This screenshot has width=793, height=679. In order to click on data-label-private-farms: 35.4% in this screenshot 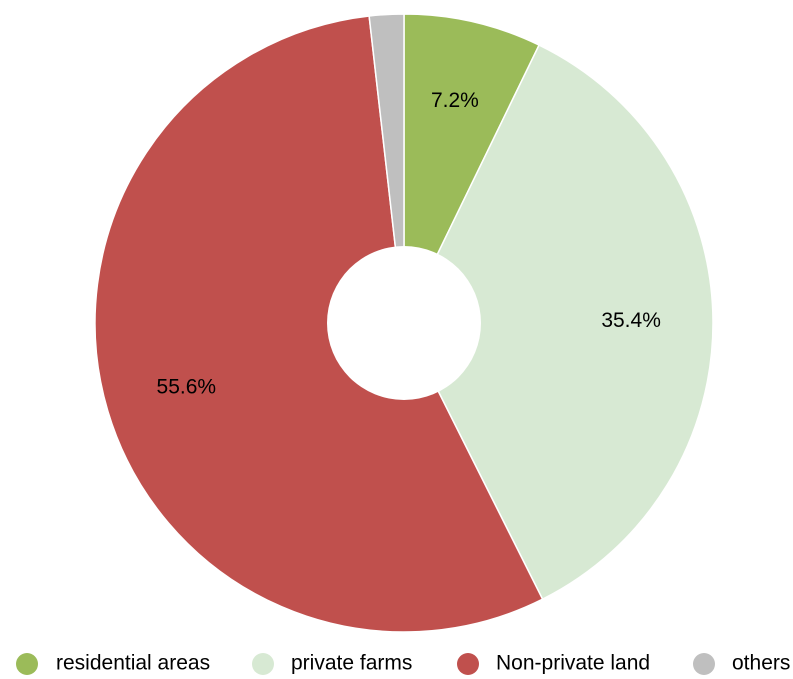, I will do `click(631, 320)`.